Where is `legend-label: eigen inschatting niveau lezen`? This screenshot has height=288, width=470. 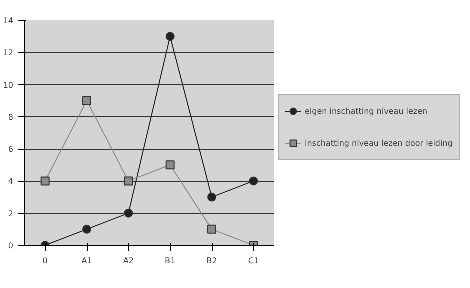
legend-label: eigen inschatting niveau lezen is located at coordinates (366, 111).